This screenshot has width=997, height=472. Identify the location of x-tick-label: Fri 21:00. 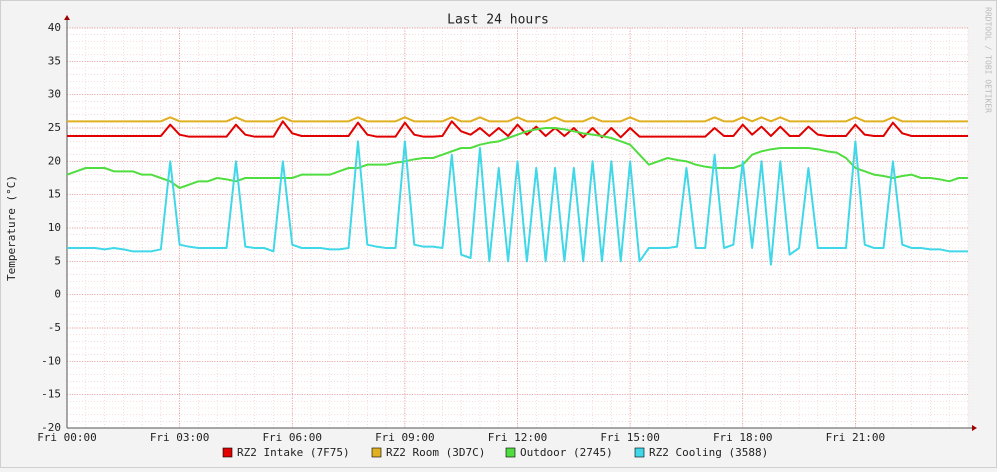
(856, 437).